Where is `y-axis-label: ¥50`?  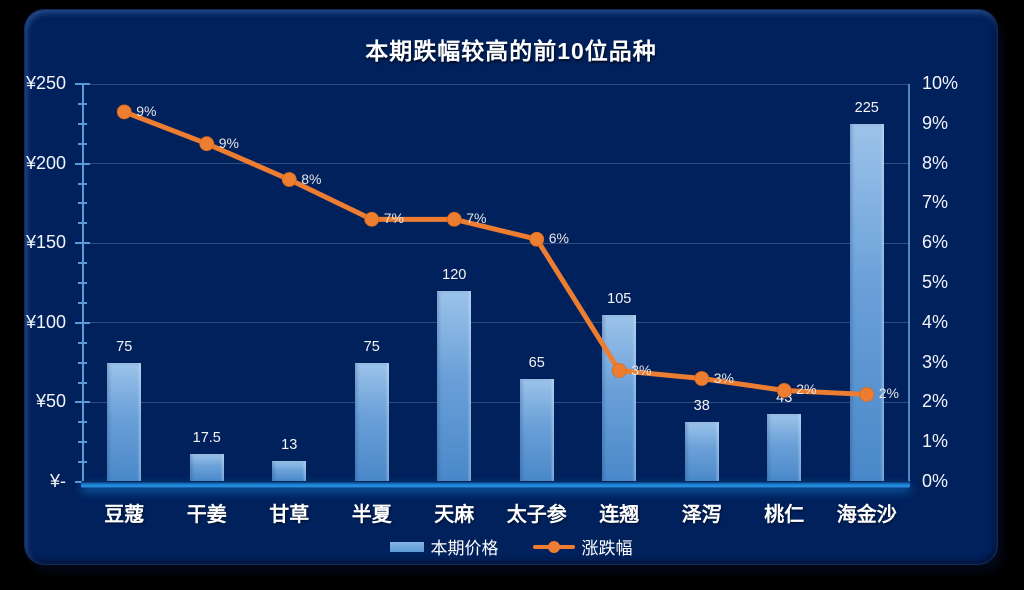
y-axis-label: ¥50 is located at coordinates (50, 401).